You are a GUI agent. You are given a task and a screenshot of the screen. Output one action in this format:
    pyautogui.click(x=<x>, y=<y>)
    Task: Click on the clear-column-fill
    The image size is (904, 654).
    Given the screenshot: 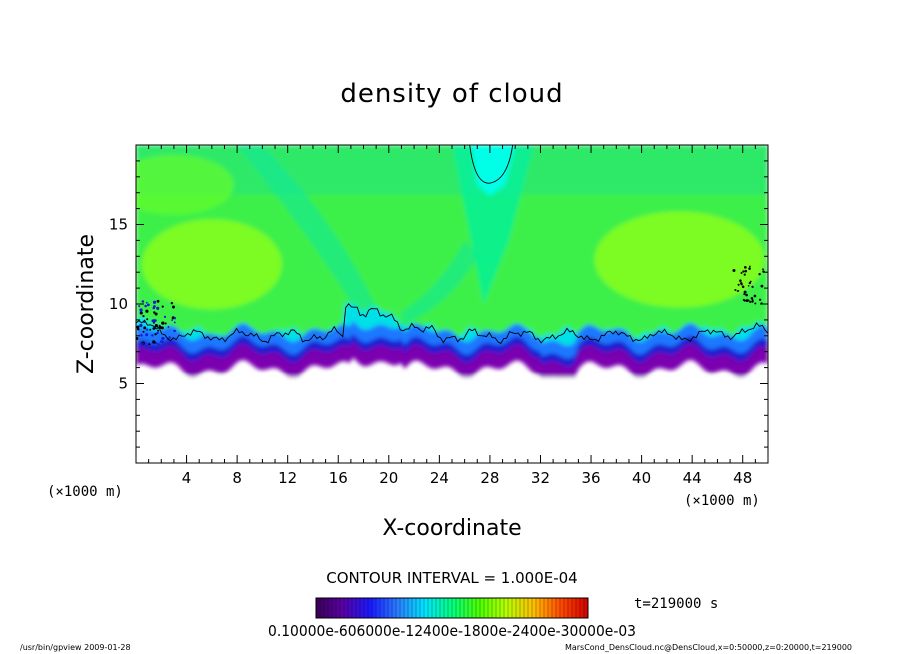 What is the action you would take?
    pyautogui.click(x=493, y=170)
    